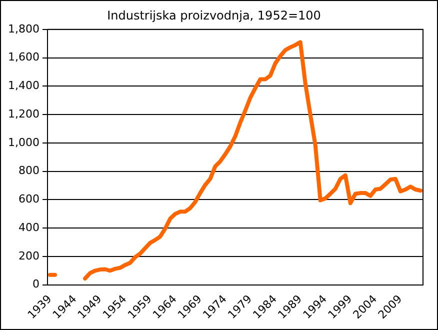 The height and width of the screenshot is (330, 438). What do you see at coordinates (24, 85) in the screenshot?
I see `y-tick-label: 1,400` at bounding box center [24, 85].